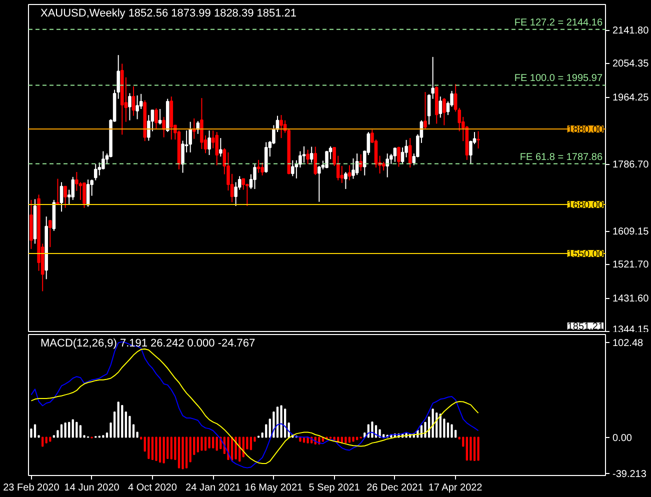  Describe the element at coordinates (561, 157) in the screenshot. I see `ref-line-label: FE 61.8 = 1787.86` at that location.